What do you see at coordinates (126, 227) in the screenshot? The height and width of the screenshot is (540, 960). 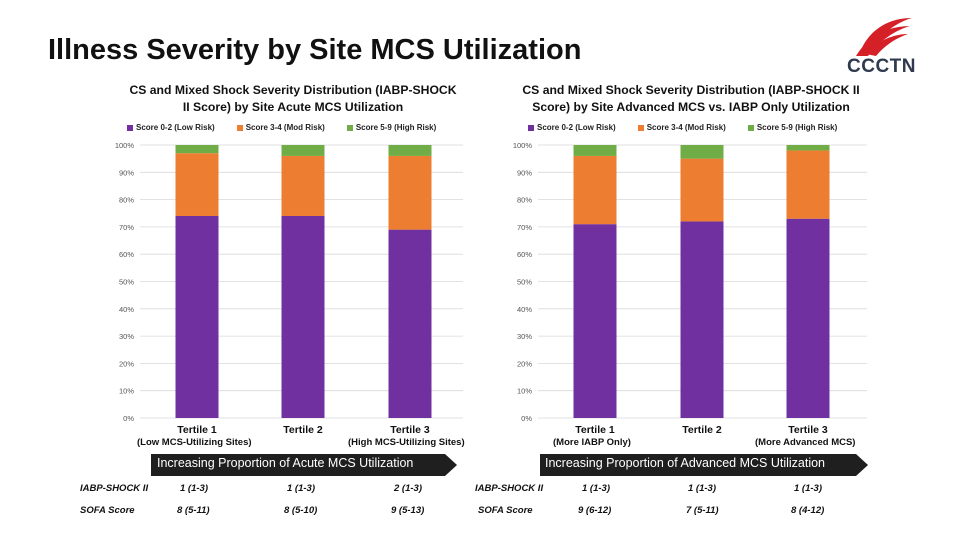 I see `chart-1-ytick-label: 70%` at bounding box center [126, 227].